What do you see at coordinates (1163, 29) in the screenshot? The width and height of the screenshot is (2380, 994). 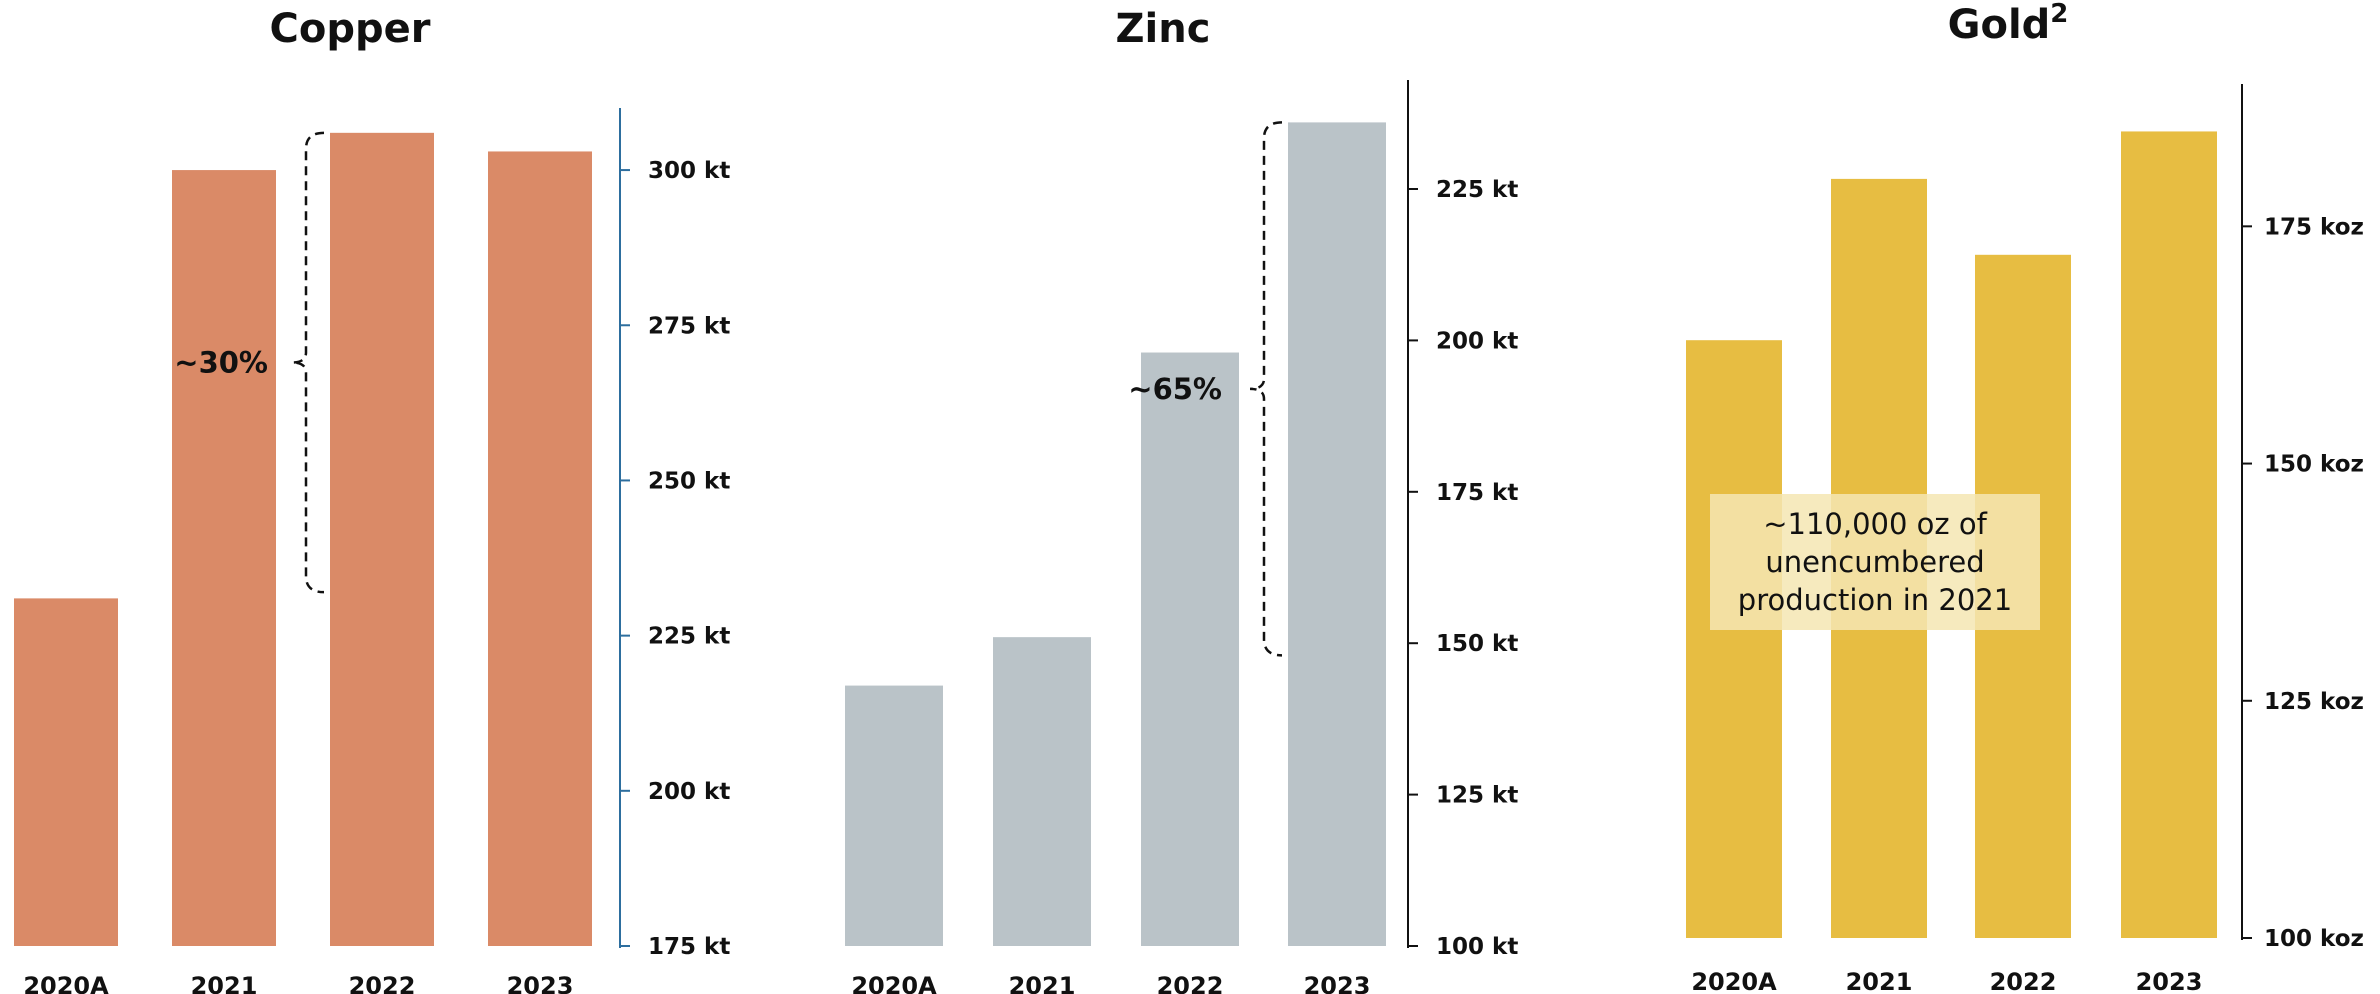 I see `chart-title: Zinc` at bounding box center [1163, 29].